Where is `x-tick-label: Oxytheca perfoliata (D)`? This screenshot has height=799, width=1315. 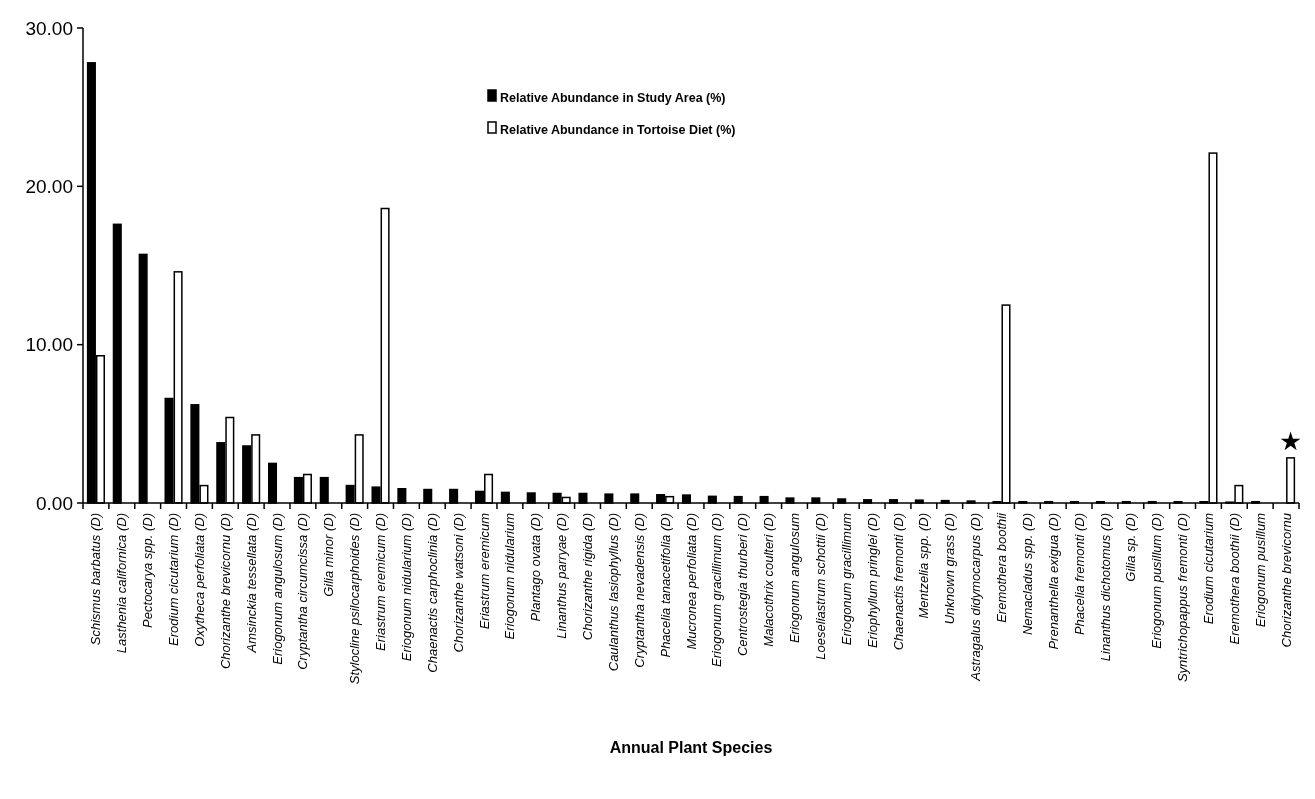 x-tick-label: Oxytheca perfoliata (D) is located at coordinates (199, 580).